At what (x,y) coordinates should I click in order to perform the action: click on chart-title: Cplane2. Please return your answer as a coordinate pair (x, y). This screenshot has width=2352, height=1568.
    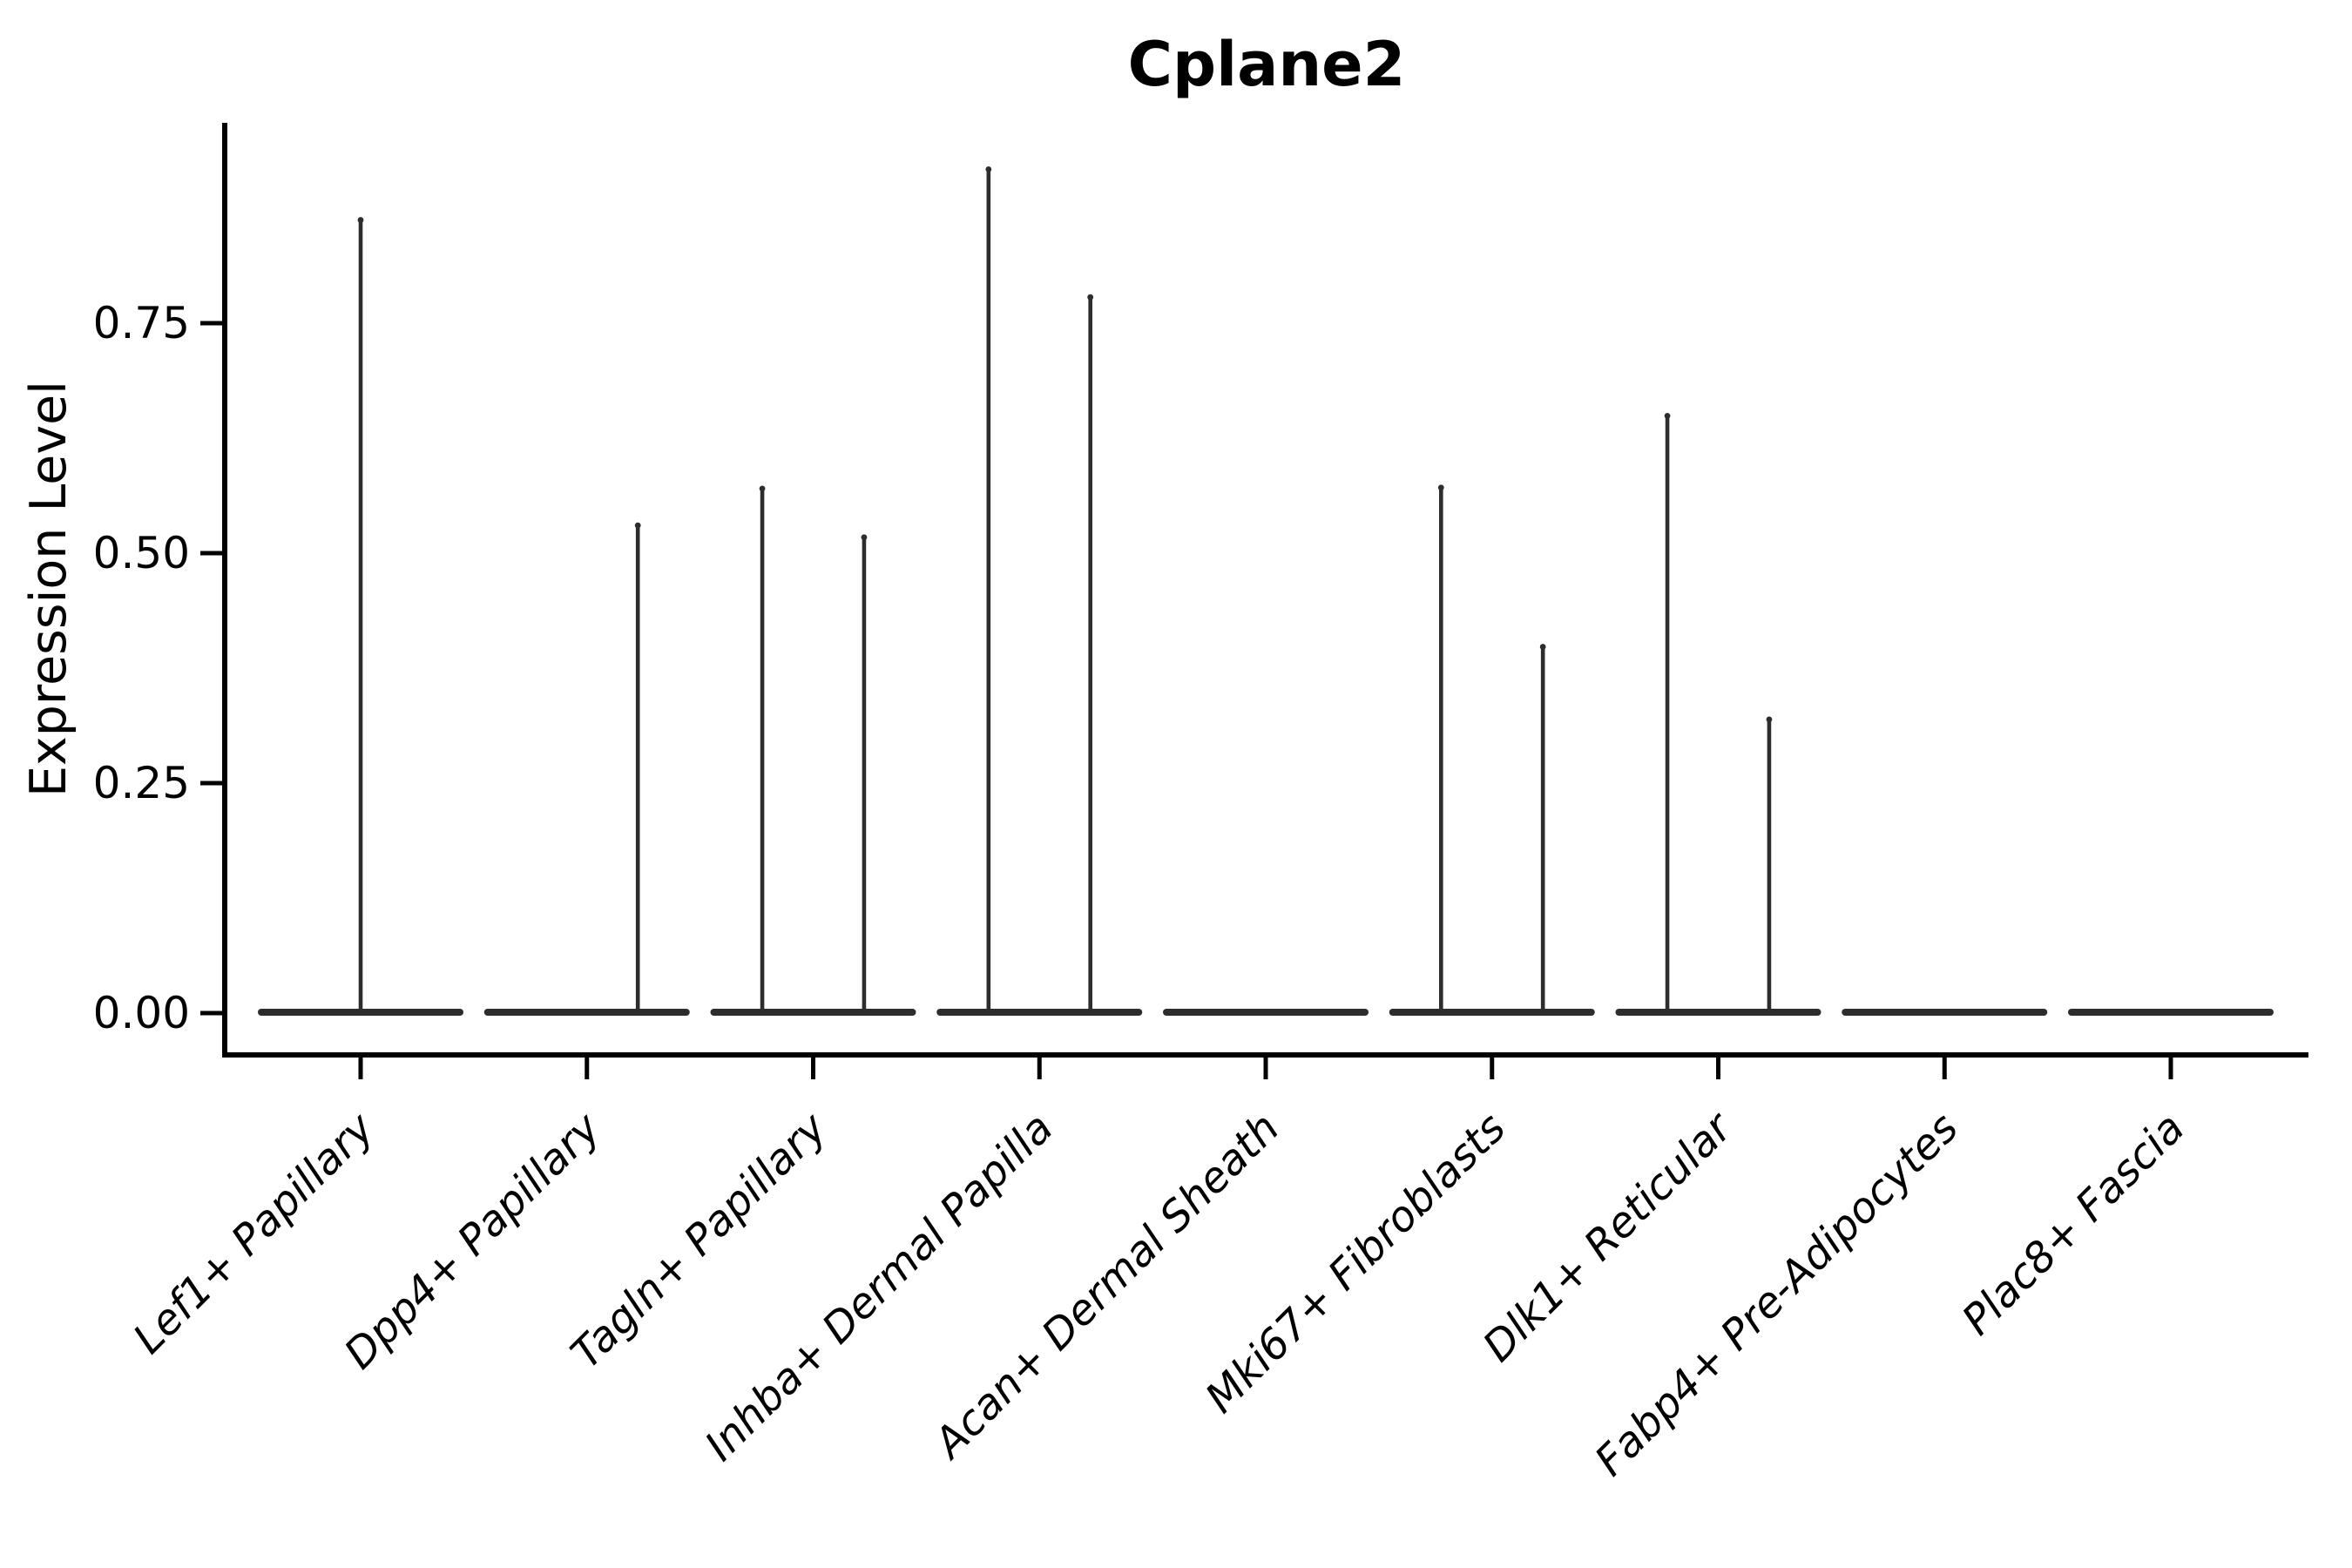
    Looking at the image, I should click on (1267, 64).